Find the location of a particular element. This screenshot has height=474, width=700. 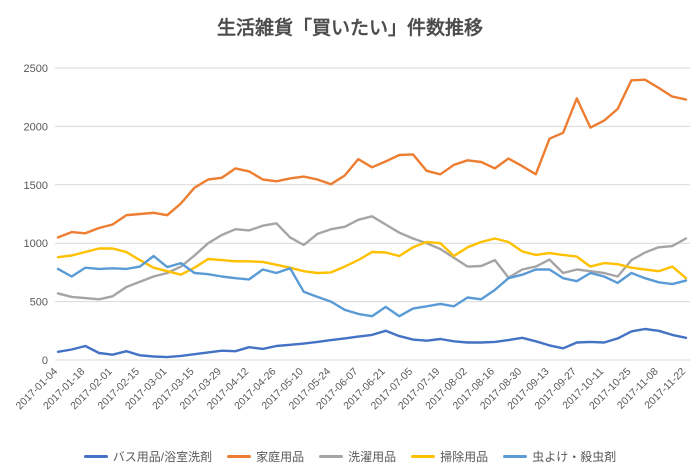

legend-item-2: 洗濯用品 is located at coordinates (357, 456).